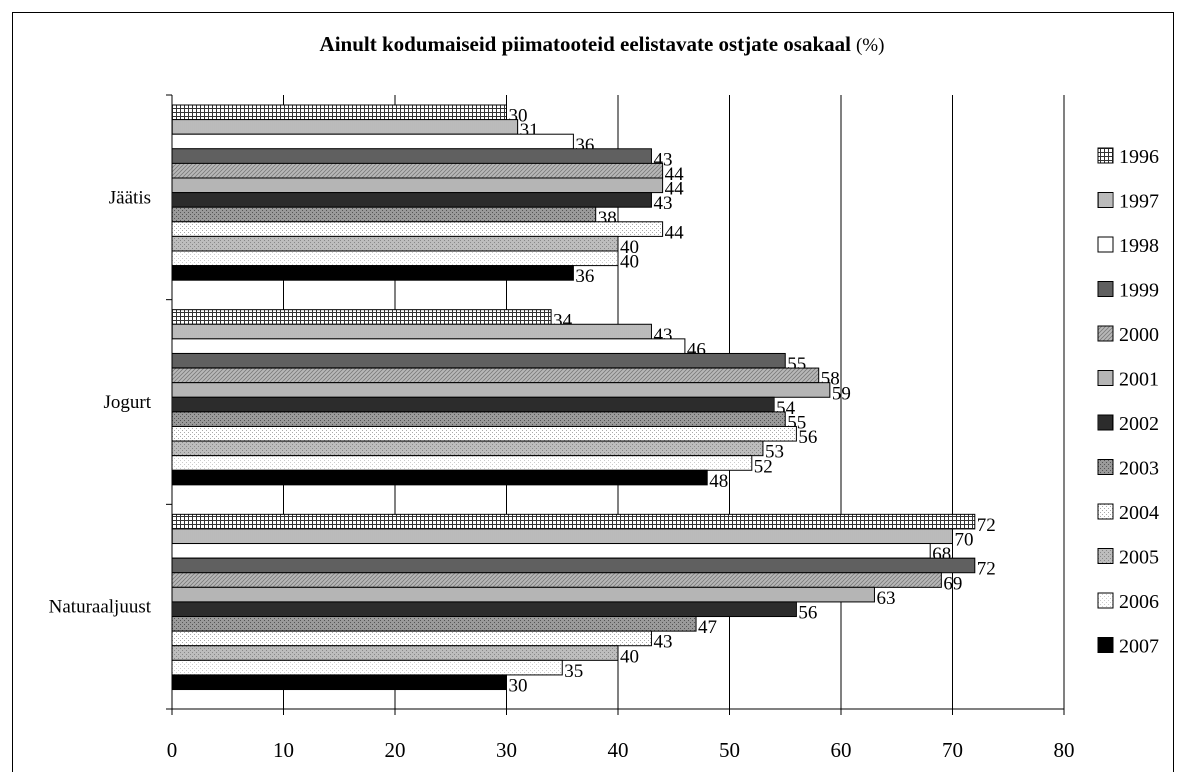  What do you see at coordinates (518, 686) in the screenshot?
I see `data-label-2007-2: 30` at bounding box center [518, 686].